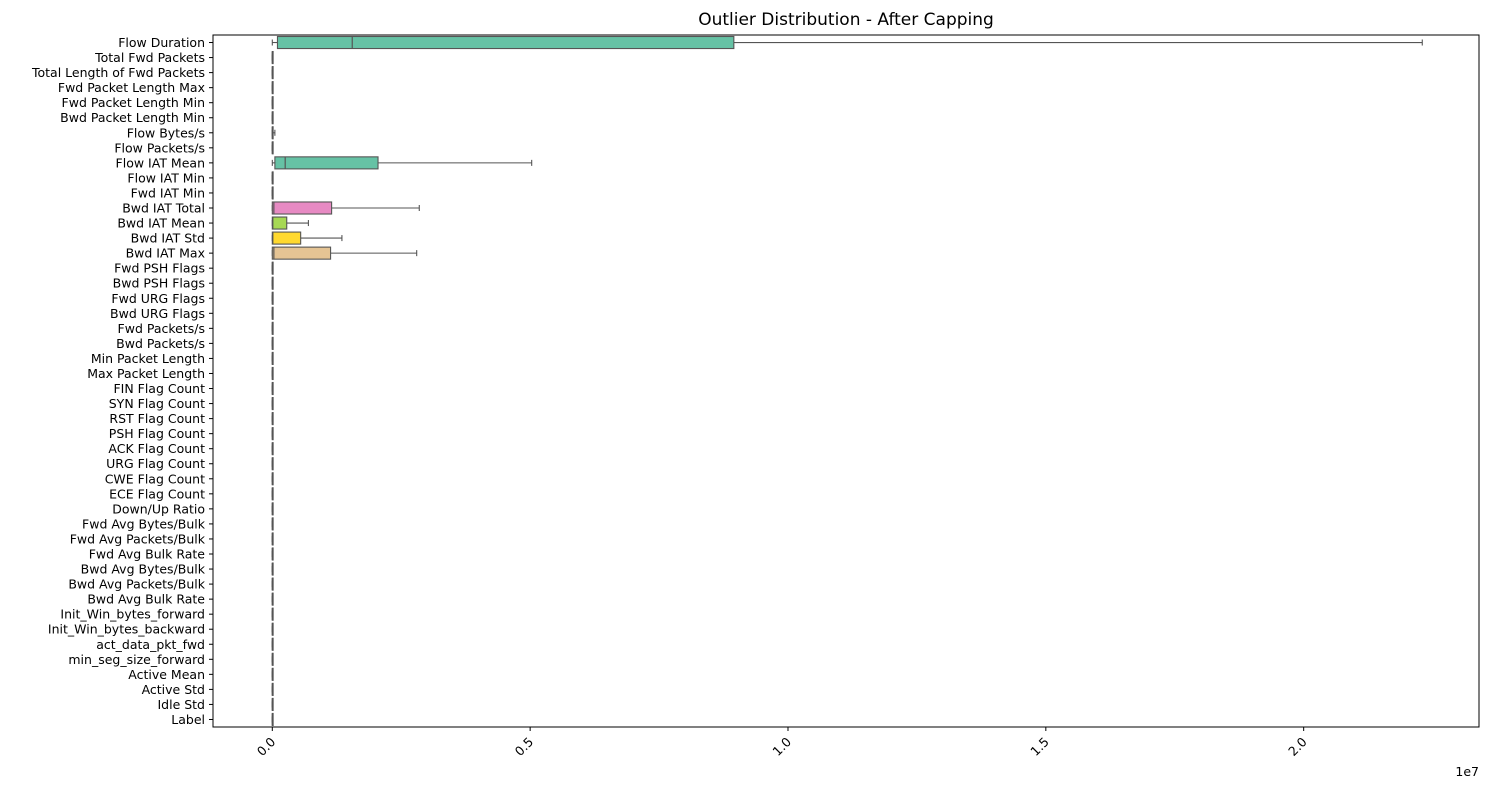 The height and width of the screenshot is (786, 1496). I want to click on y-tick-label: Bwd Packets/s, so click(160, 343).